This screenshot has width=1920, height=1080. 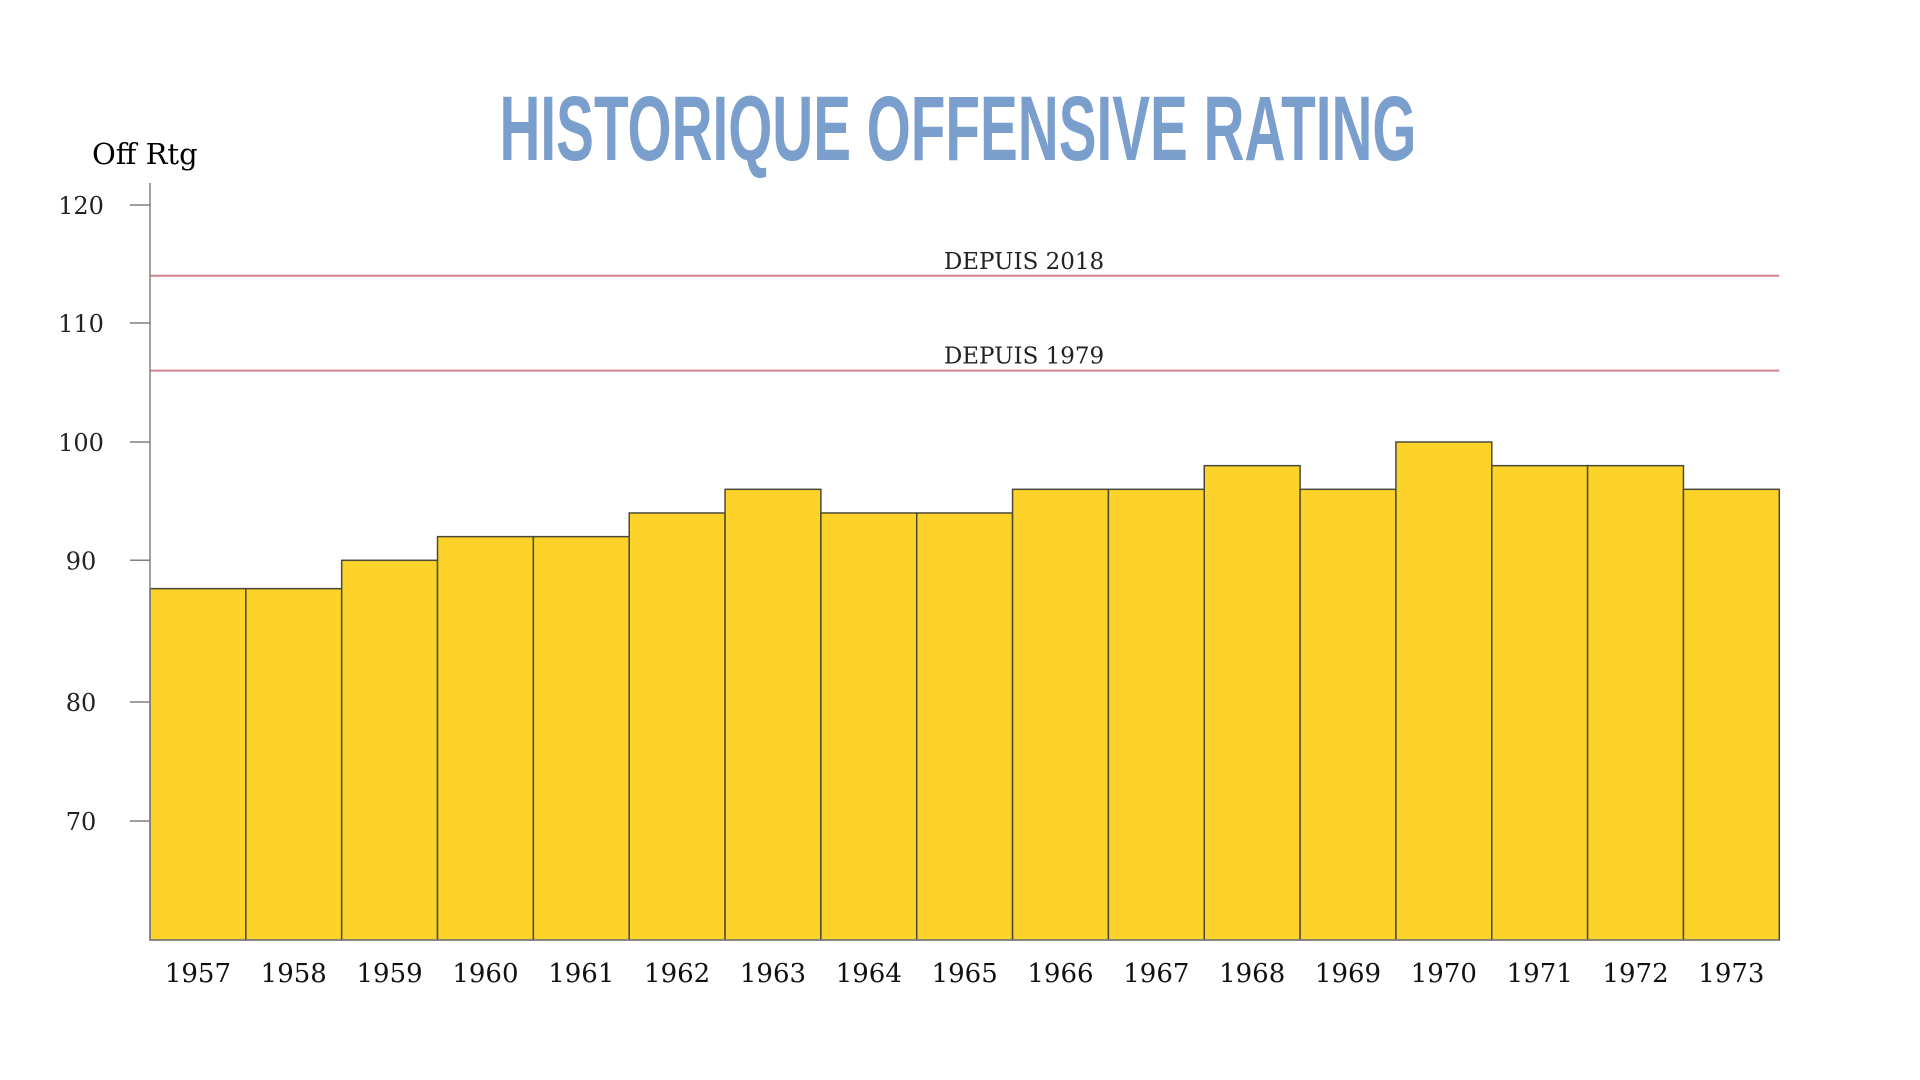 What do you see at coordinates (1060, 974) in the screenshot?
I see `x-tick-label: 1966` at bounding box center [1060, 974].